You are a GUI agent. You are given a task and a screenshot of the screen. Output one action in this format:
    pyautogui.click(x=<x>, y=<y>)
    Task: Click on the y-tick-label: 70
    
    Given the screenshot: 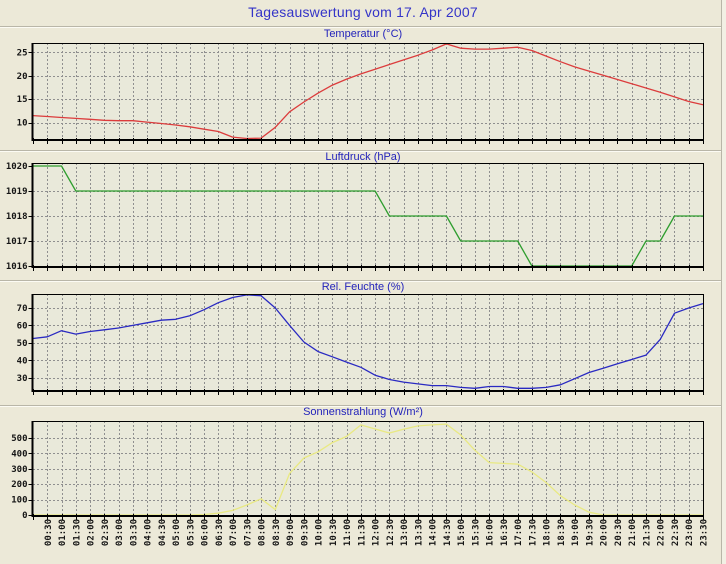 What is the action you would take?
    pyautogui.click(x=22, y=309)
    